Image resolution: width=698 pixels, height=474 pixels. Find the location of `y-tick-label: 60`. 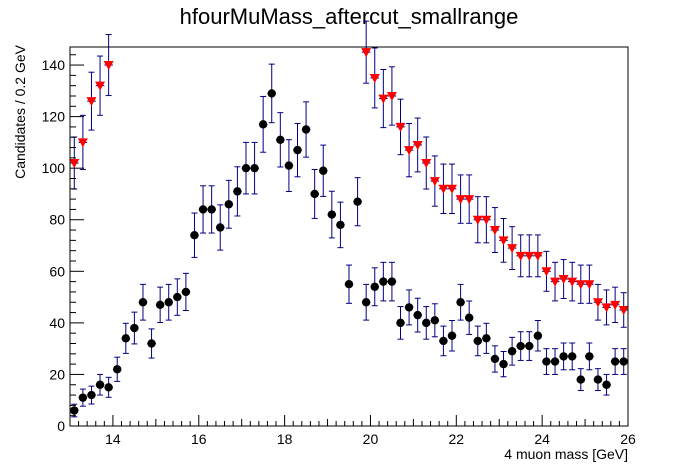

y-tick-label: 60 is located at coordinates (57, 271).